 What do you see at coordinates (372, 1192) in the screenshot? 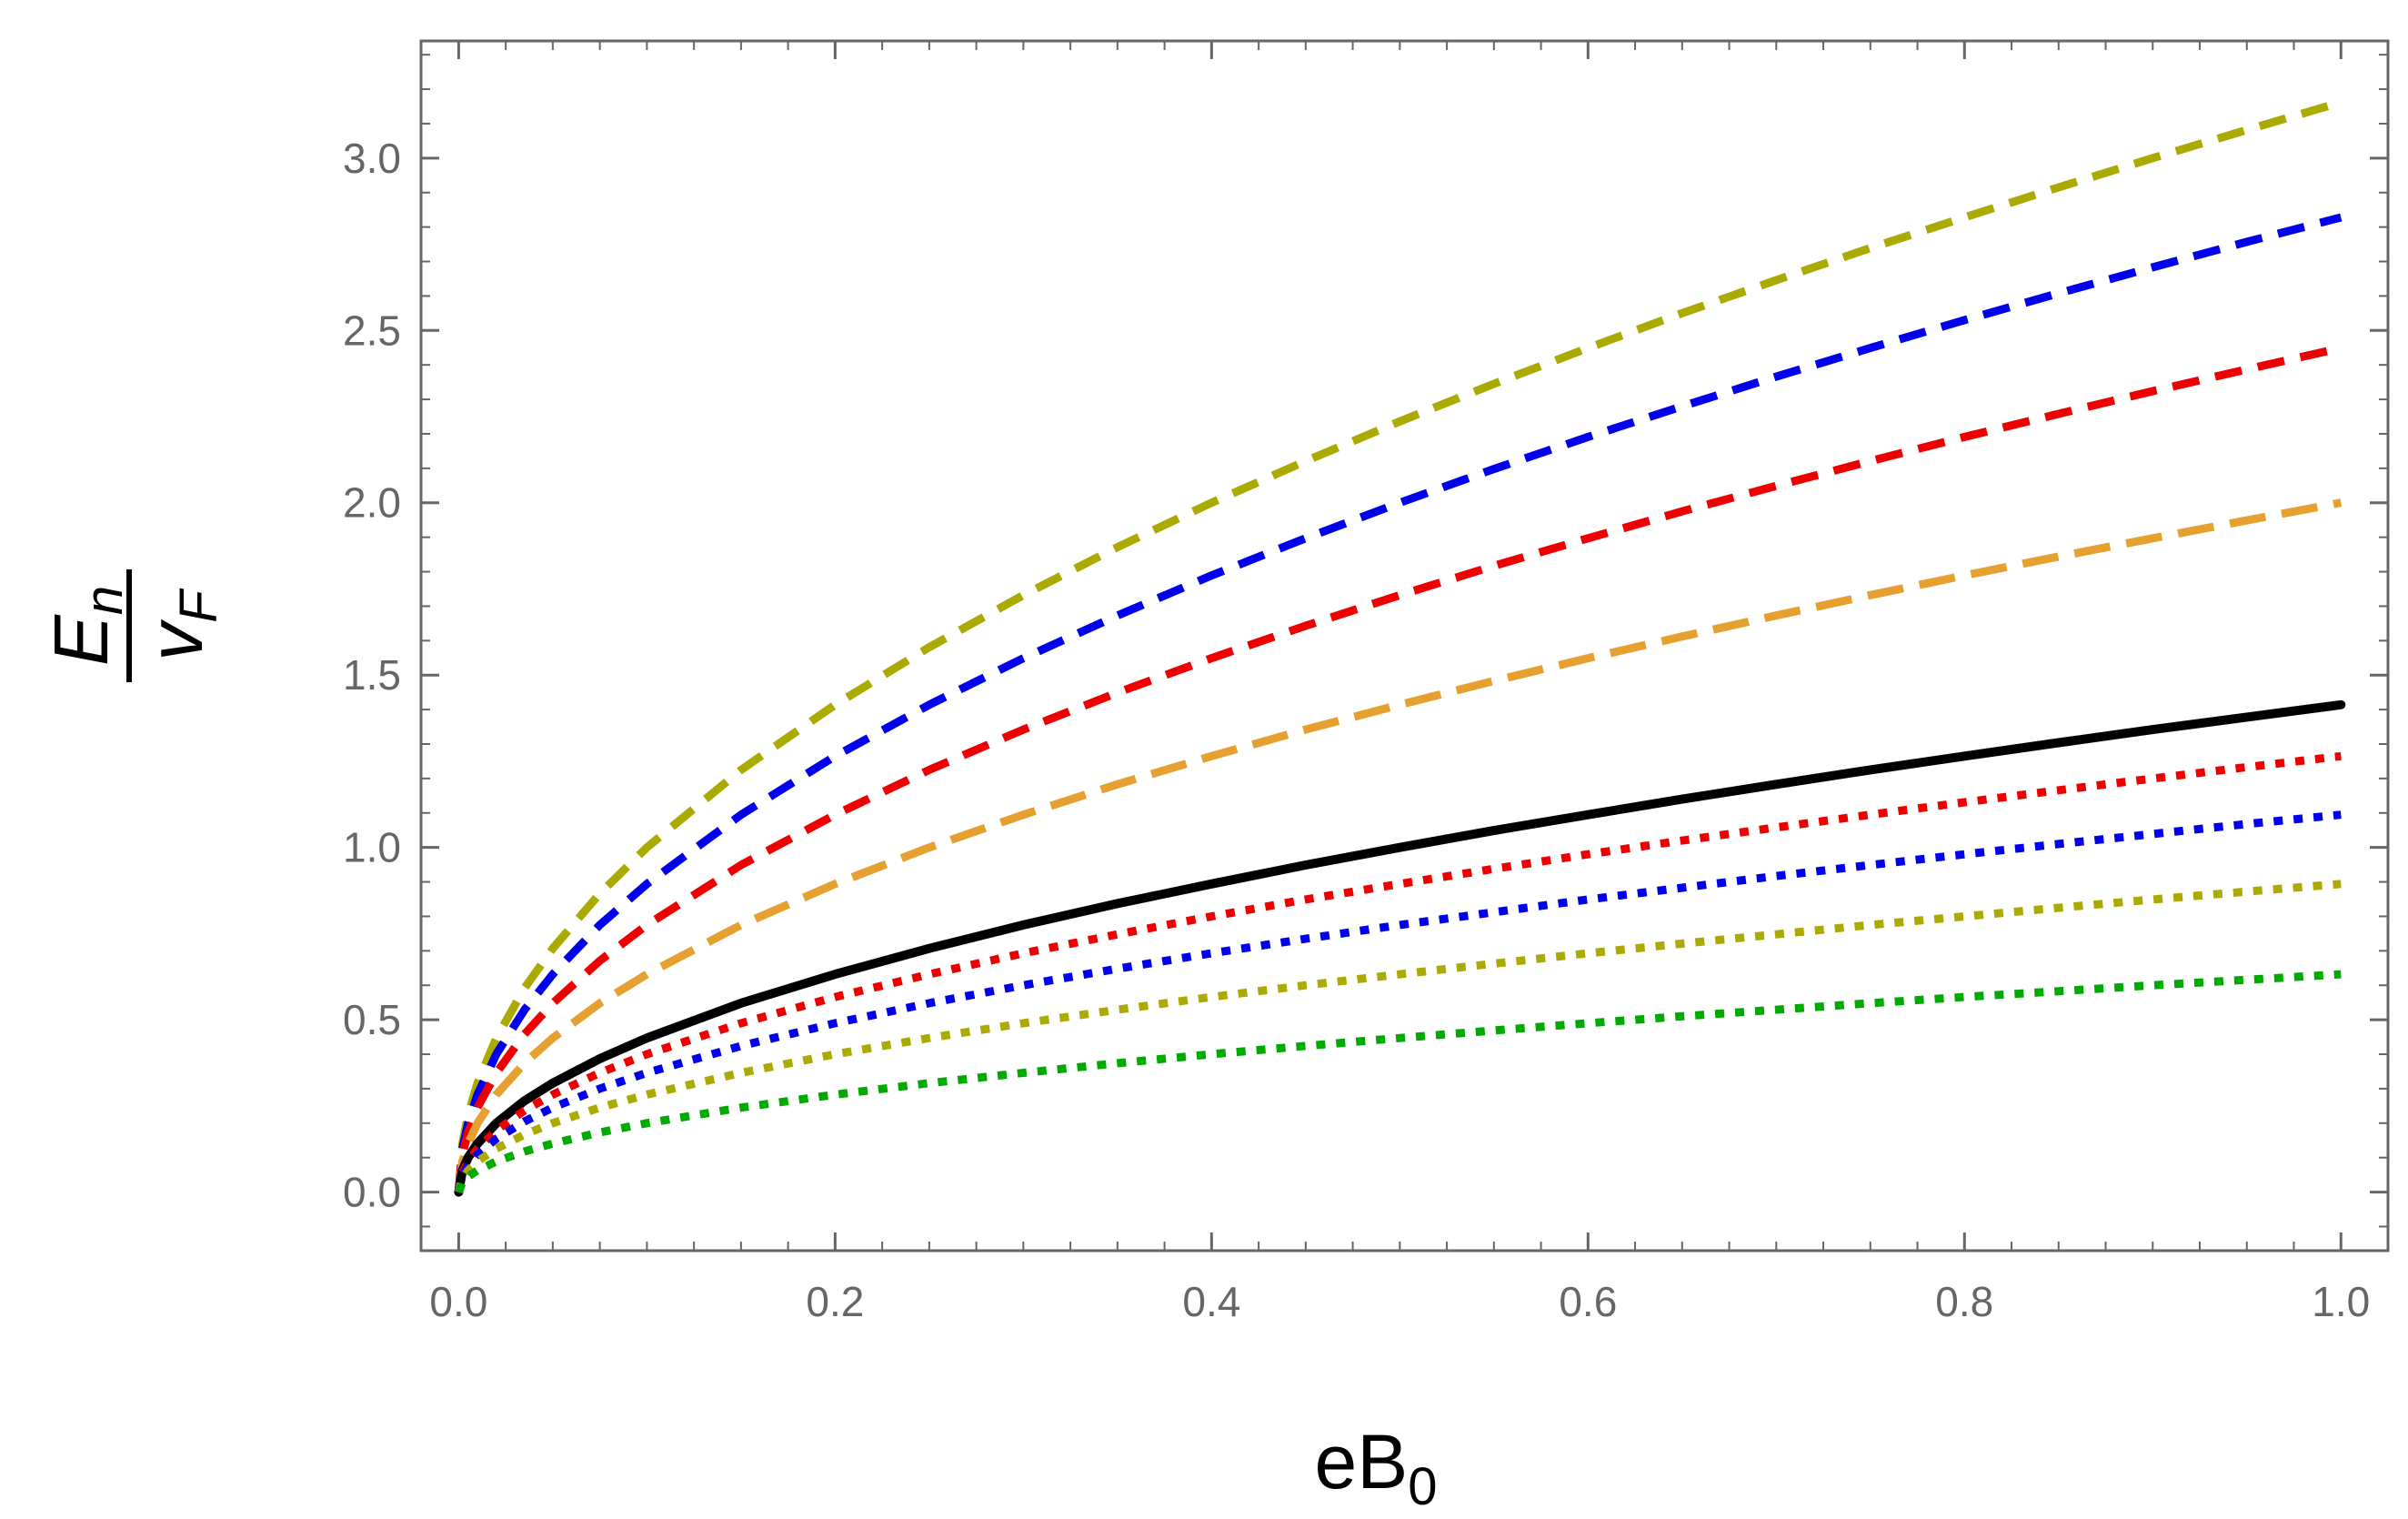
I see `y-tick-label: 0.0` at bounding box center [372, 1192].